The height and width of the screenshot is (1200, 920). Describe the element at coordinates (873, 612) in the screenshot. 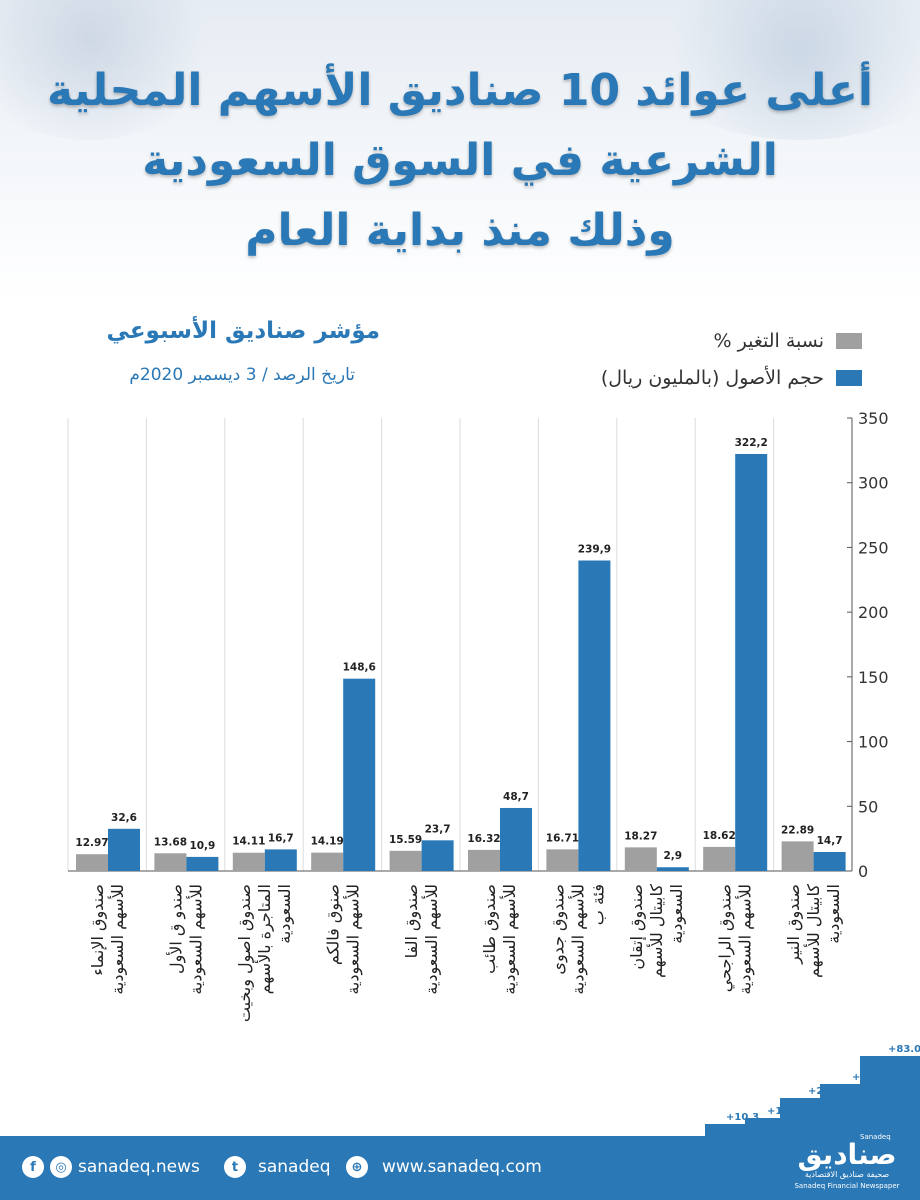

I see `y-tick-label: 200` at that location.